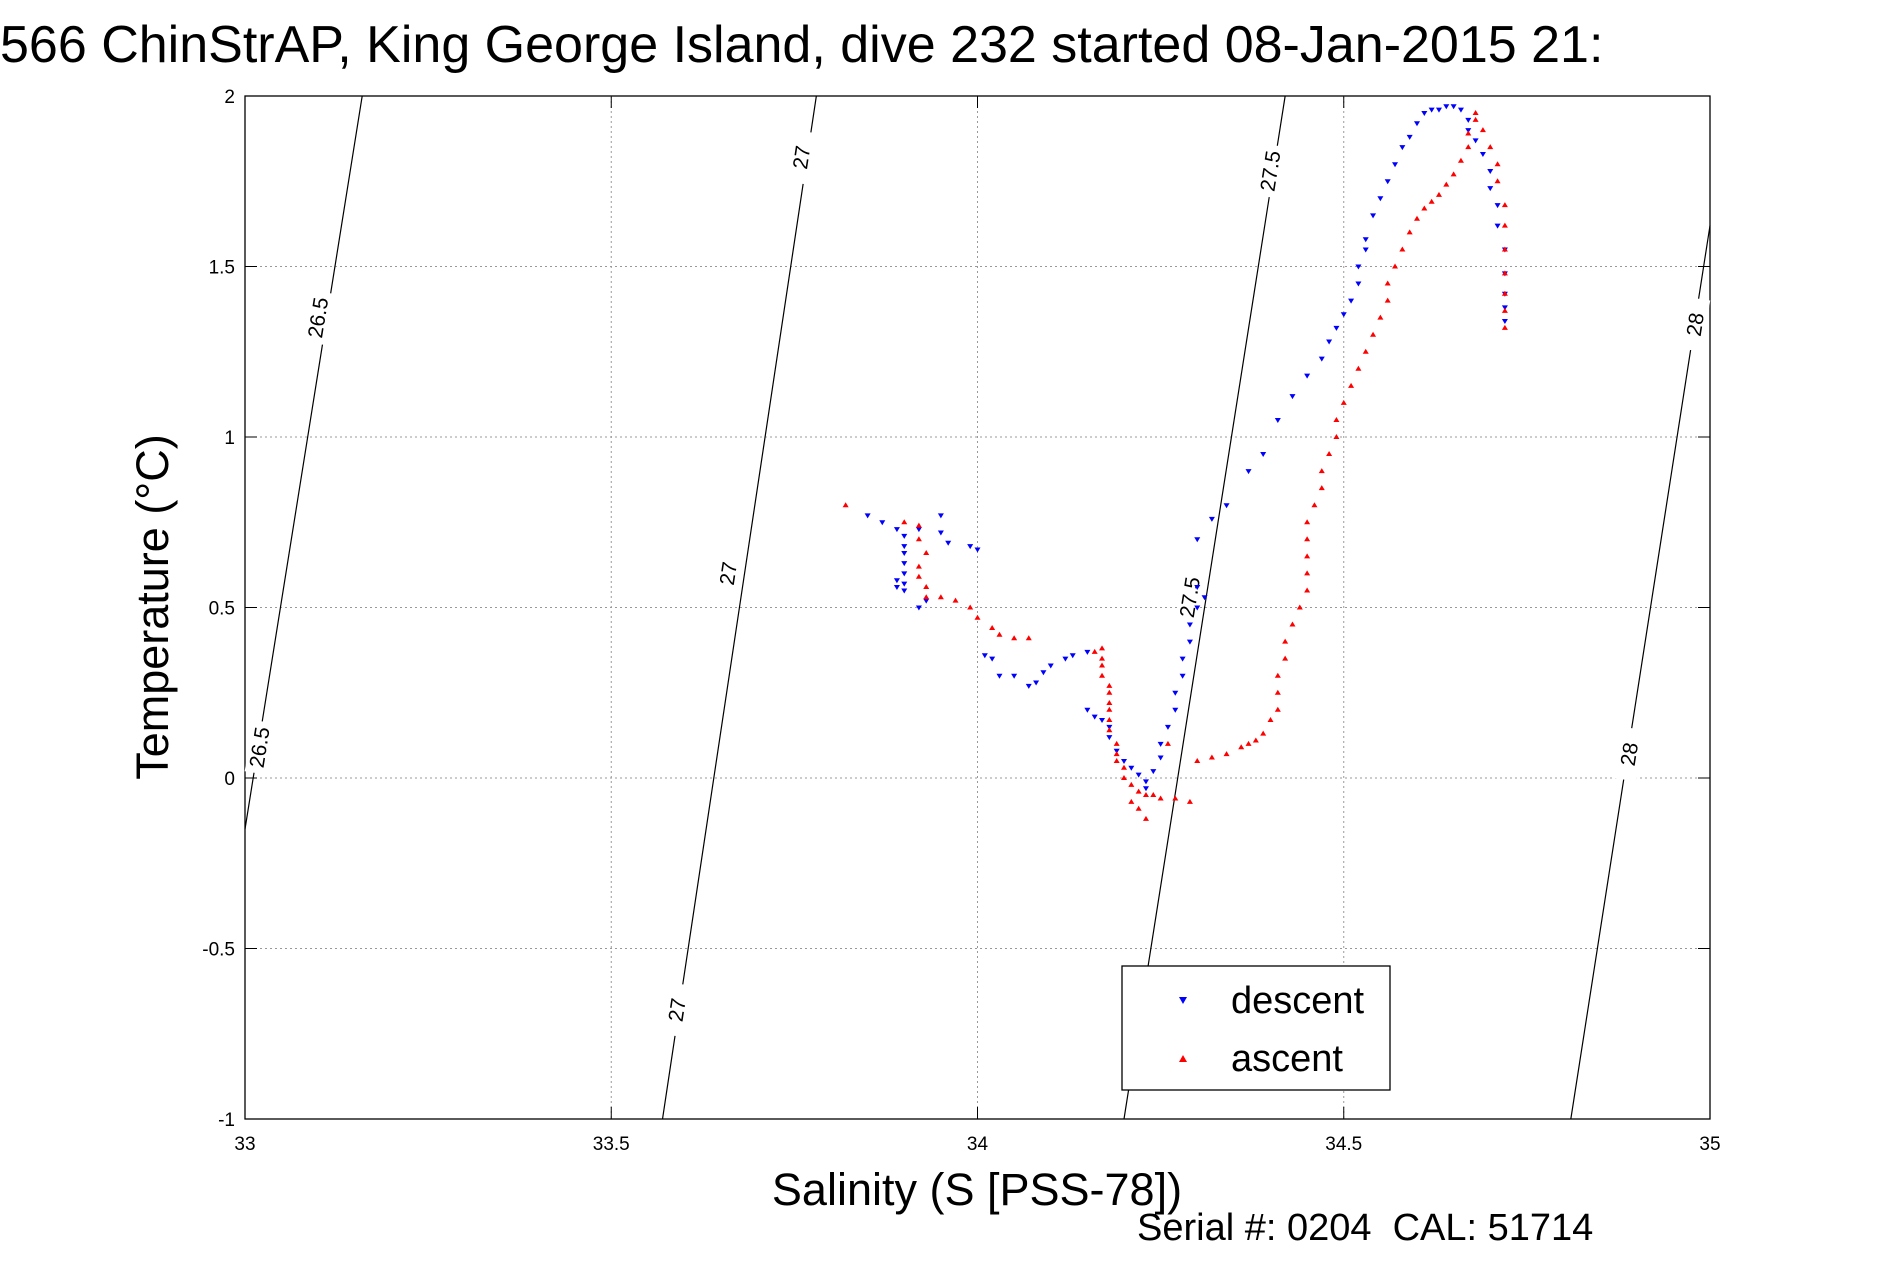  What do you see at coordinates (229, 779) in the screenshot?
I see `y-tick-label: 0` at bounding box center [229, 779].